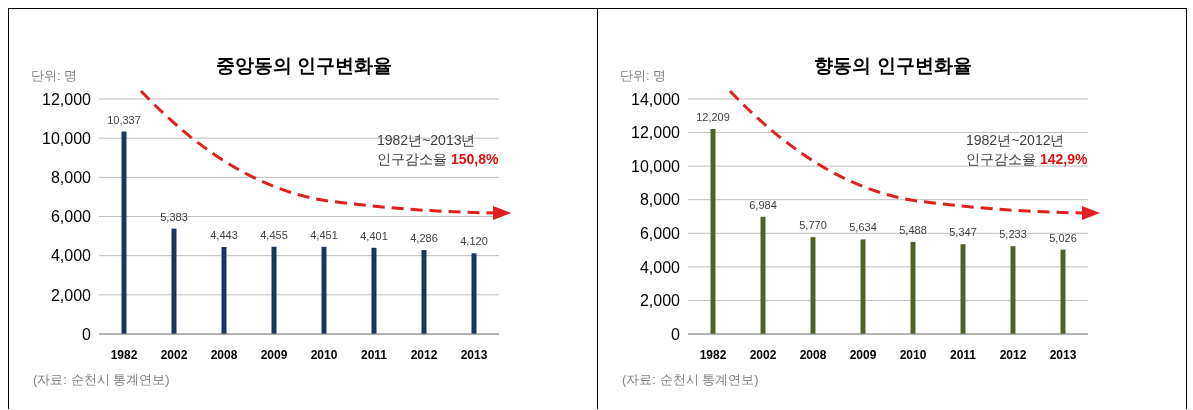 Image resolution: width=1193 pixels, height=410 pixels. Describe the element at coordinates (438, 159) in the screenshot. I see `annotation: 인구감소율 150,8%` at that location.